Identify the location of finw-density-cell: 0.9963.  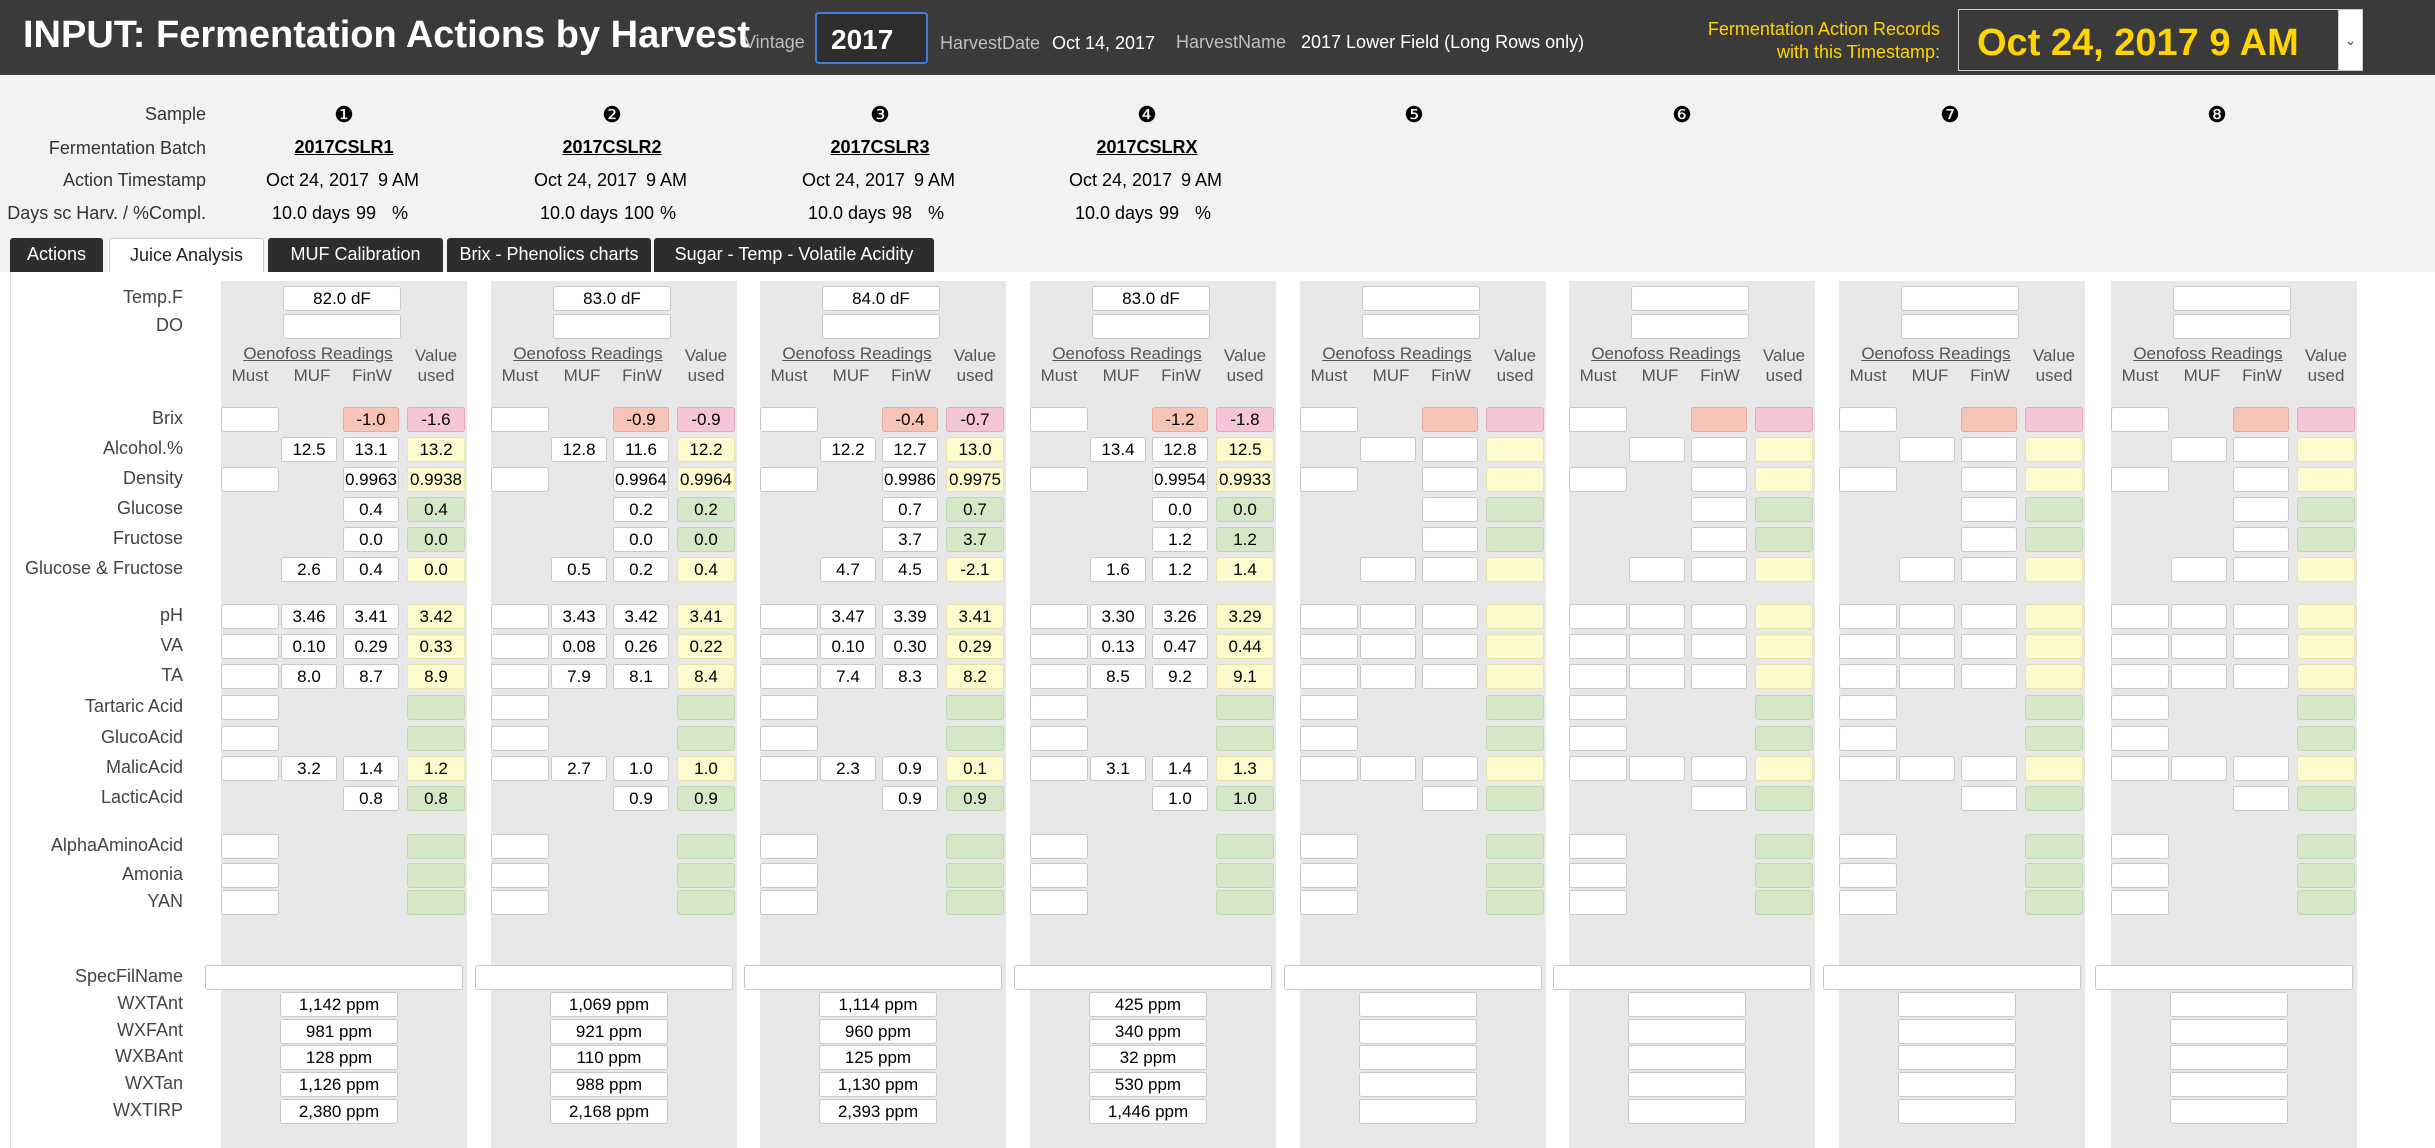
(371, 479).